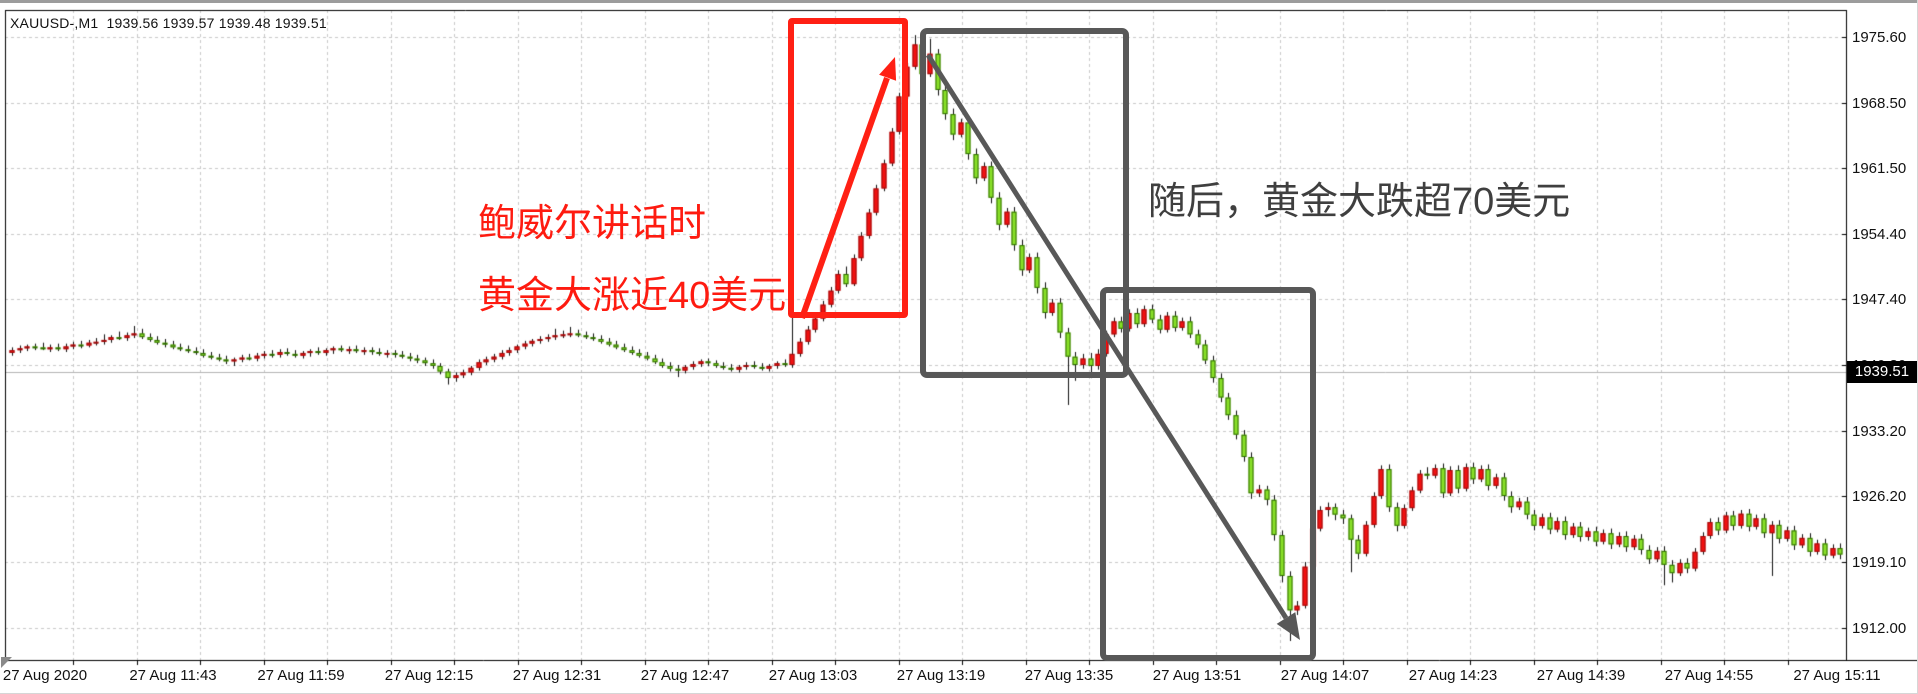 This screenshot has height=694, width=1918. I want to click on time-axis-label: 27 Aug 14:23, so click(1453, 675).